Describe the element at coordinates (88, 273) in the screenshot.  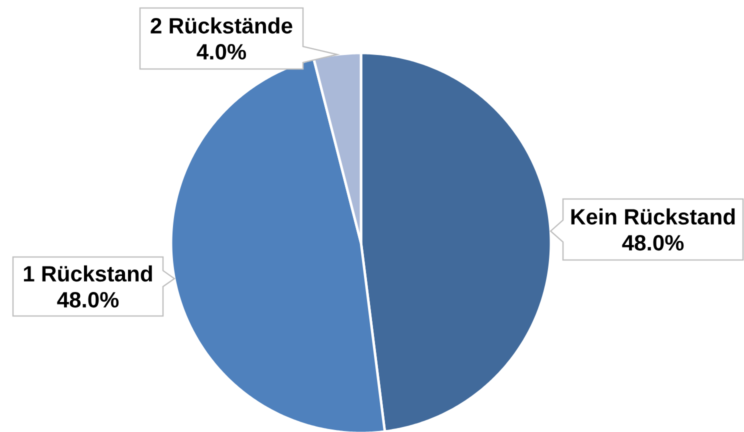
I see `slice-label: 1 Rückstand` at that location.